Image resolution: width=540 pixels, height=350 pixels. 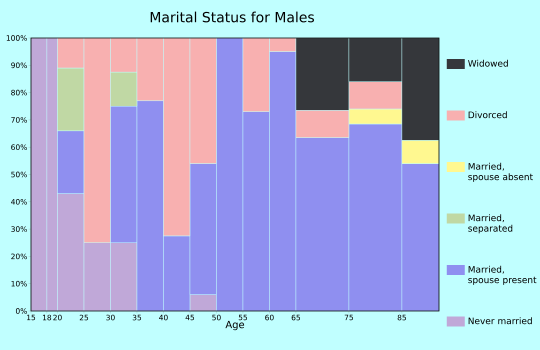 I want to click on x-axis-title: Age, so click(x=234, y=325).